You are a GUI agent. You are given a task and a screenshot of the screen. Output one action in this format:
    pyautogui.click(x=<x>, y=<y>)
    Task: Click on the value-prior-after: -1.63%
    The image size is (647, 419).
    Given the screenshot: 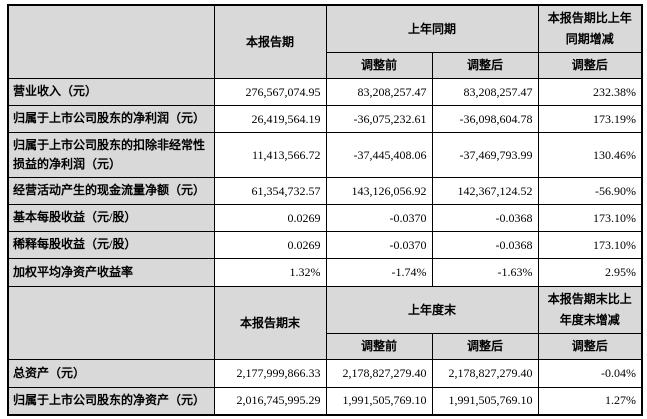 What is the action you would take?
    pyautogui.click(x=485, y=272)
    